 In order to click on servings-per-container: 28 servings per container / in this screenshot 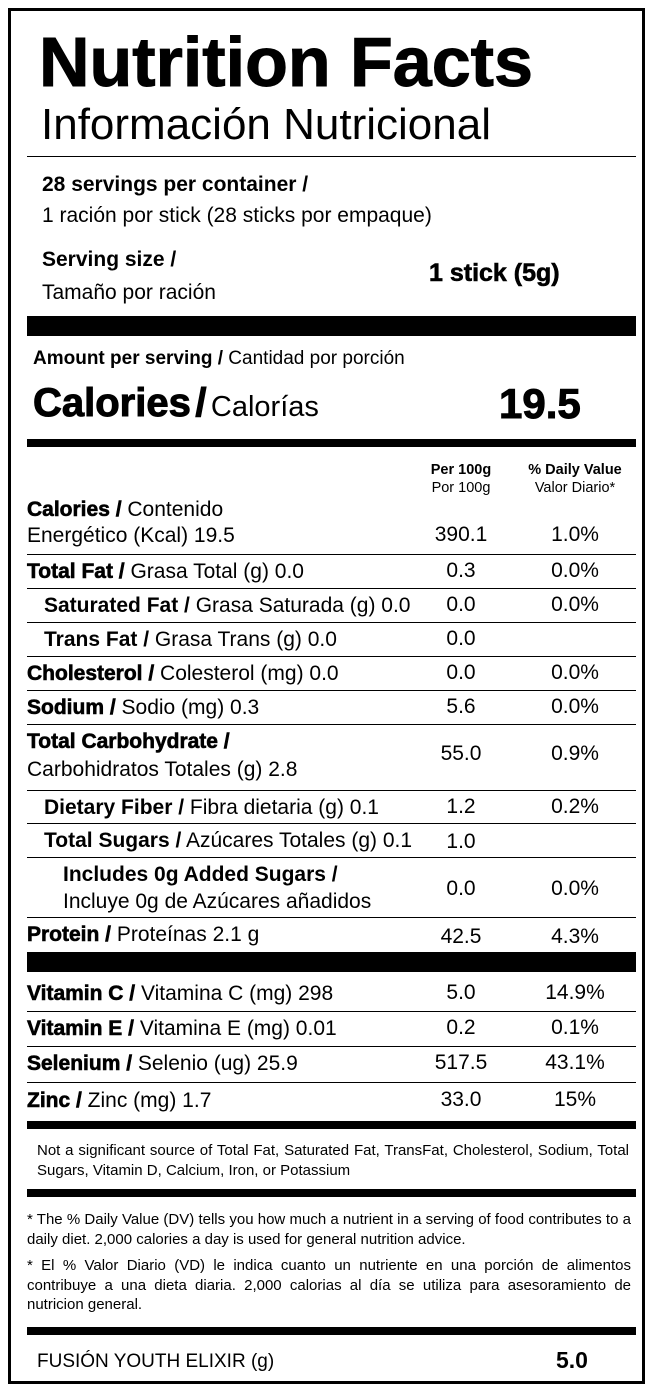, I will do `click(175, 184)`.